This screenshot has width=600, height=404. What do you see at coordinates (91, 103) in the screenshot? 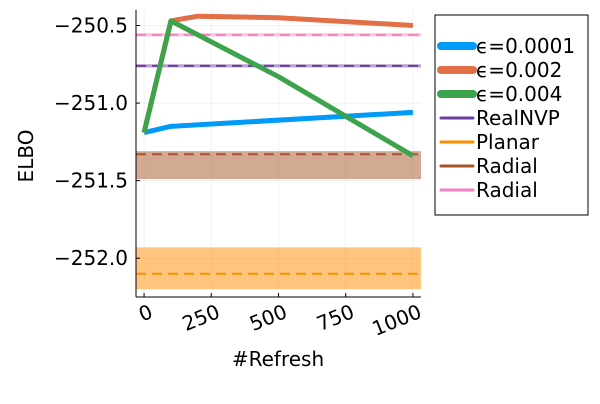
I see `y-tick-label-1: −251.0` at bounding box center [91, 103].